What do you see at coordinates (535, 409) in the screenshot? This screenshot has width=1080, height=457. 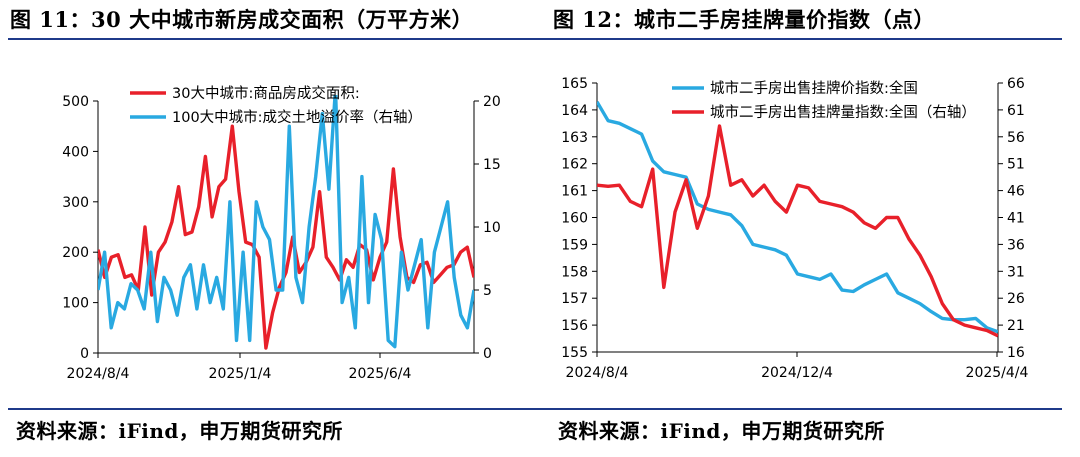 I see `footer-rule` at bounding box center [535, 409].